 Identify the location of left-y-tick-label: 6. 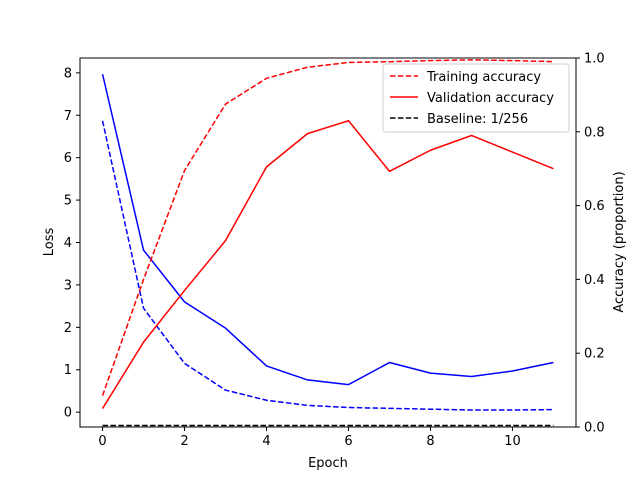
(68, 158).